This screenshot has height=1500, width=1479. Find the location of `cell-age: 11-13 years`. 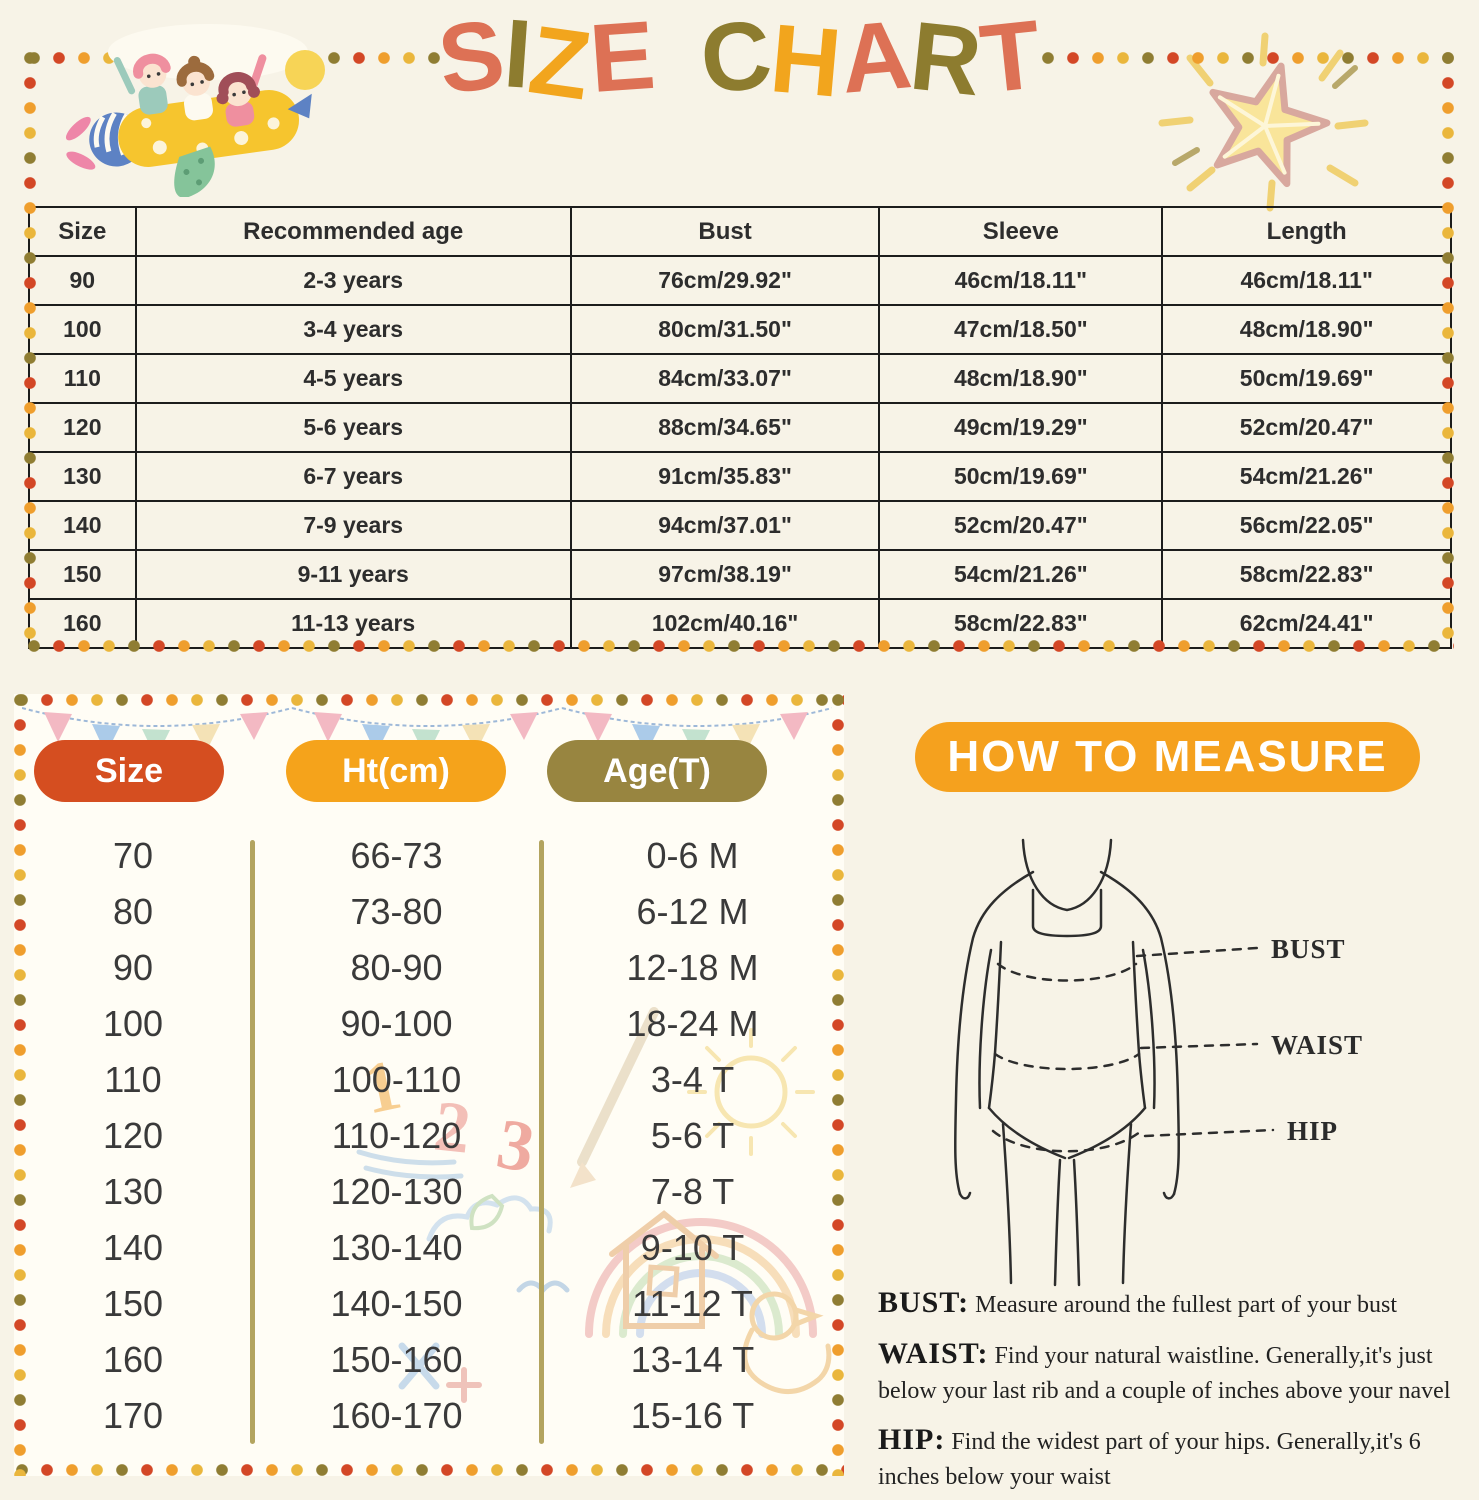

cell-age: 11-13 years is located at coordinates (353, 623).